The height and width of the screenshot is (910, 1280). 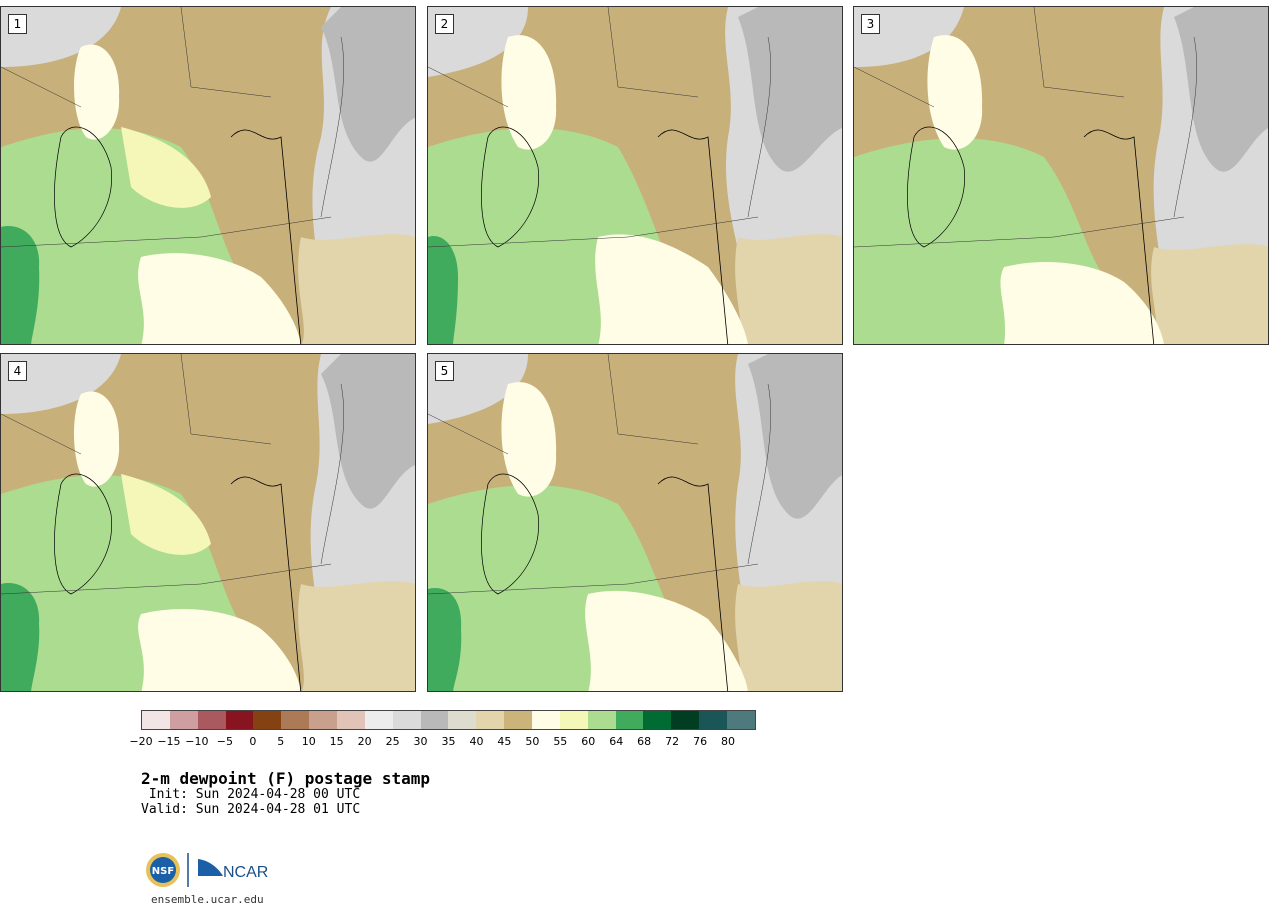 I want to click on nsf-logo-text: NSF, so click(x=163, y=871).